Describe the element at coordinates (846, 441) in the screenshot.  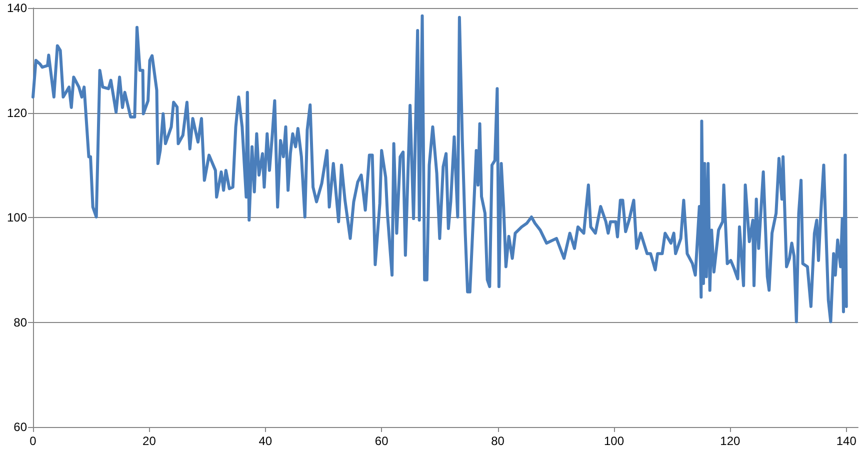
I see `x-tick-label: 140` at that location.